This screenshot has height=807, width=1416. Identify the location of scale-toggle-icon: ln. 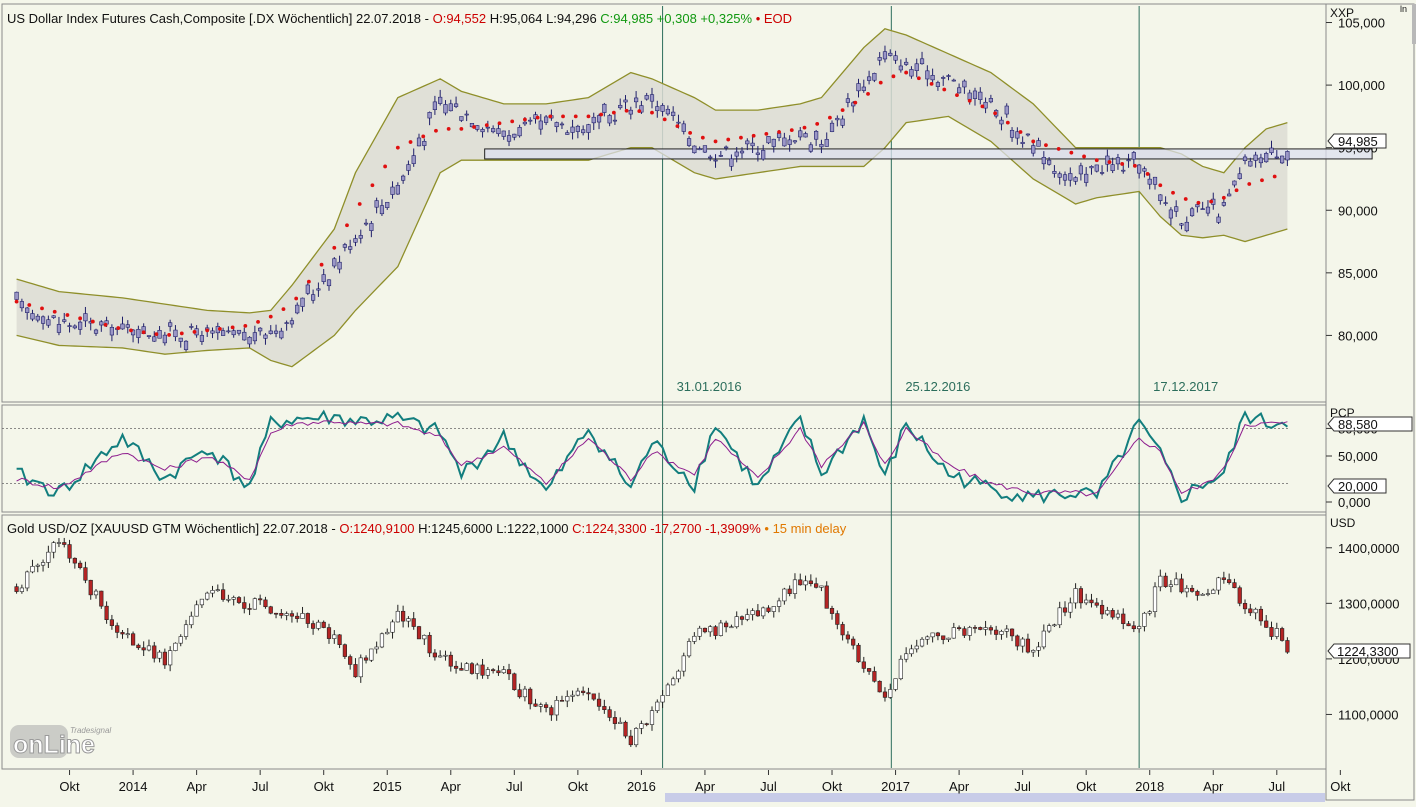
(1403, 9).